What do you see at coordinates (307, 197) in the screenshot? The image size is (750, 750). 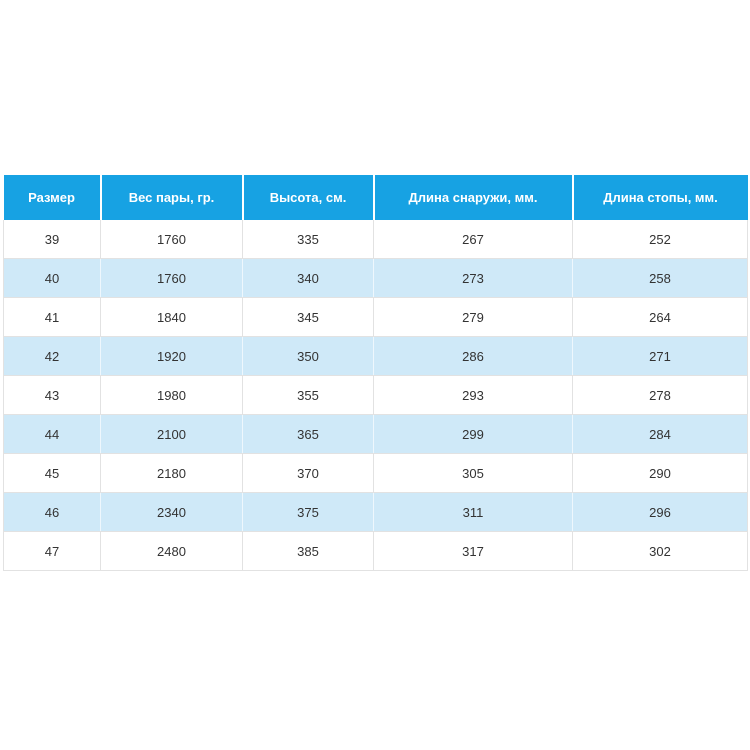 I see `column-header-height: Высота, см.` at bounding box center [307, 197].